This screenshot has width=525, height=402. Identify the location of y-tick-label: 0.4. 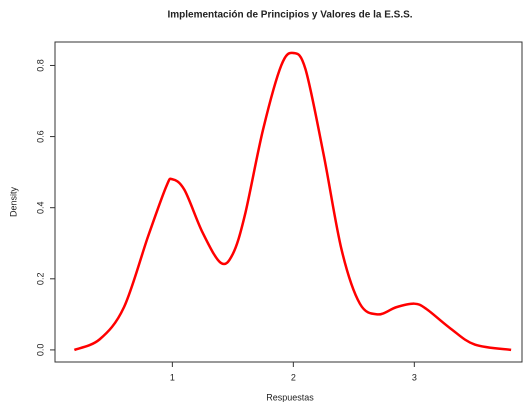
(40, 207).